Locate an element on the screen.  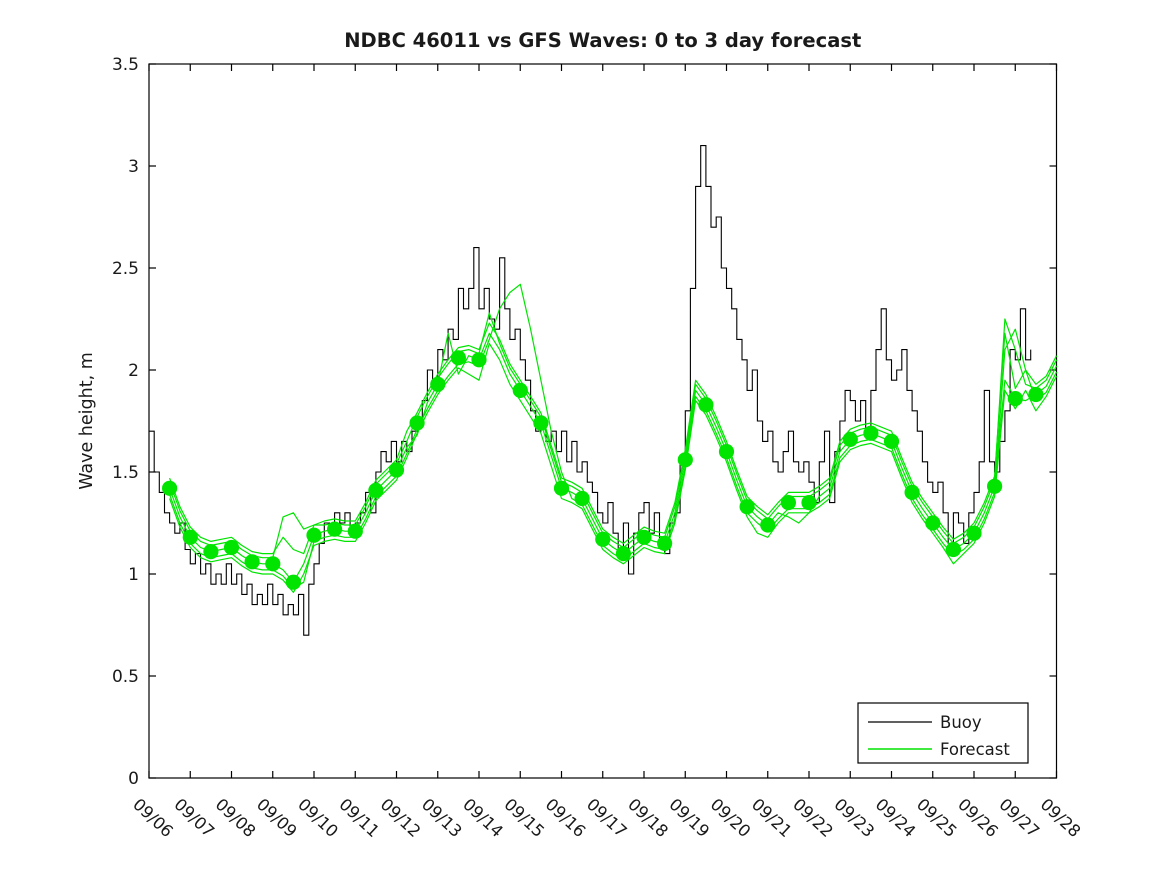
x-tick-label: 09/10 is located at coordinates (318, 818).